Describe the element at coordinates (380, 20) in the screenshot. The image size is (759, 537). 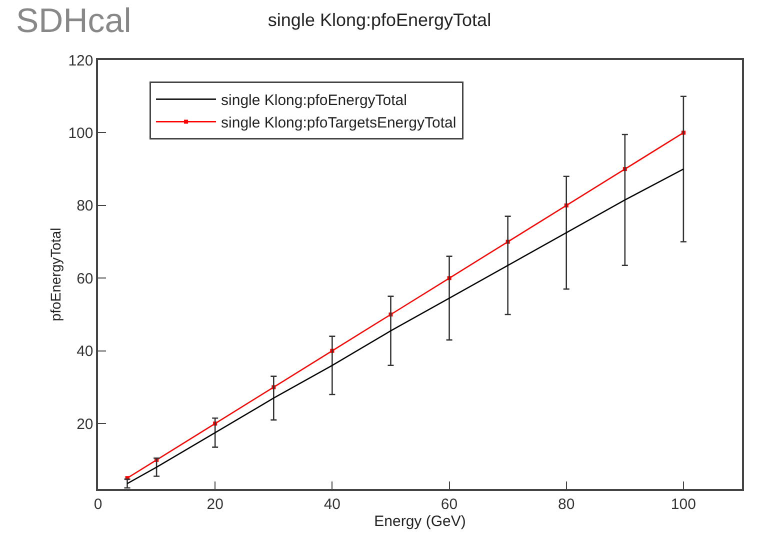
I see `chart-title: single Klong:pfoEnergyTotal` at that location.